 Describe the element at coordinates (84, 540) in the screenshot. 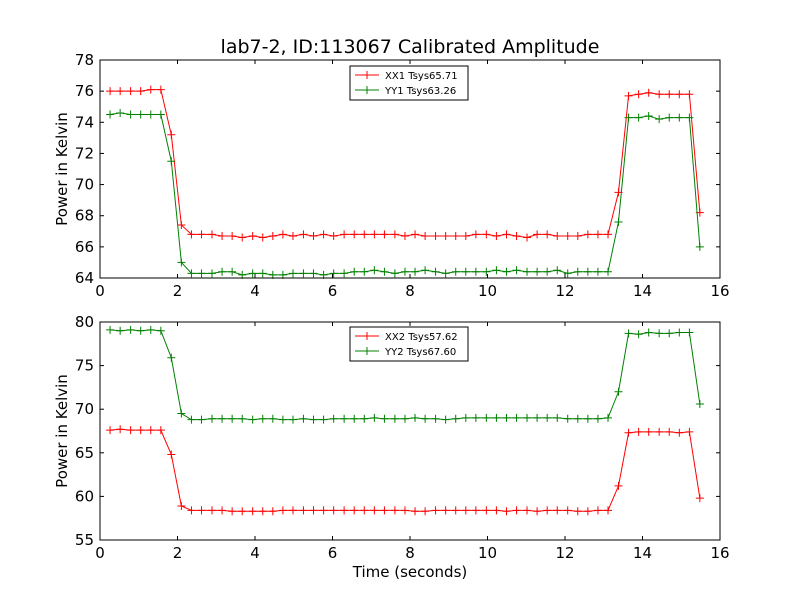

I see `y-tick-label: 55` at that location.